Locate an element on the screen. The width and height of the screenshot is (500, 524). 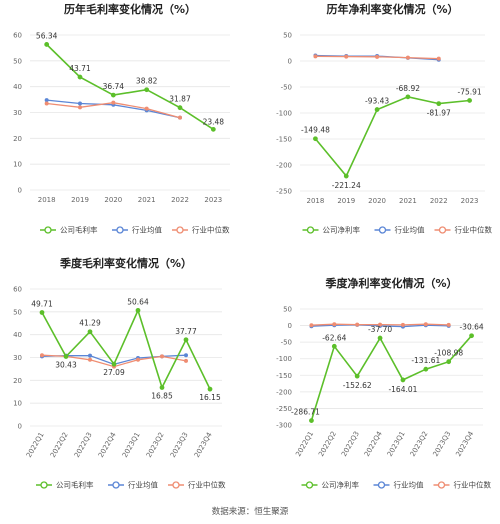
data-label: 30.43 is located at coordinates (66, 365).